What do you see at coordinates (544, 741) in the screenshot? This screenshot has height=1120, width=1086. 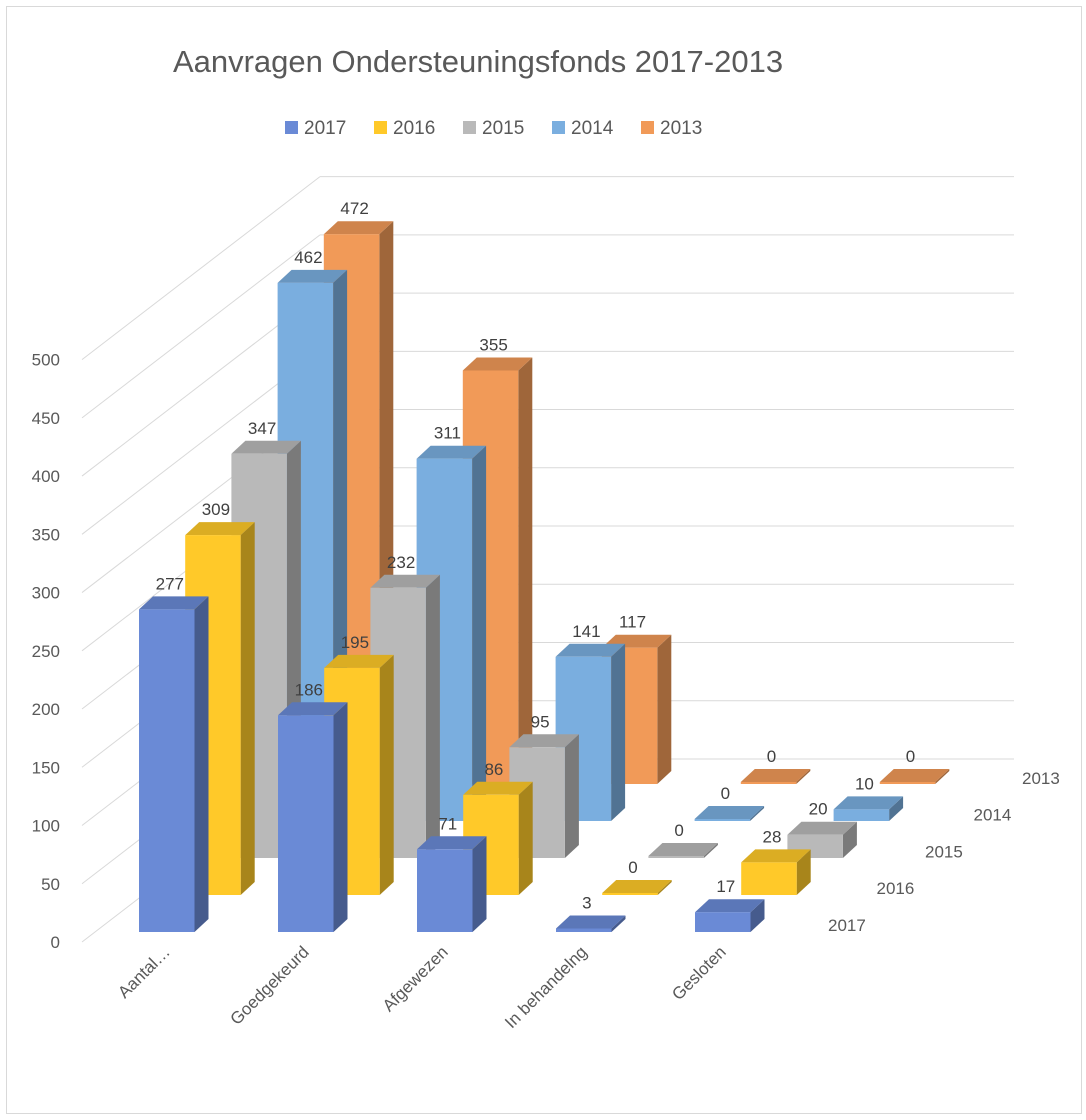 I see `bar-2015-3-top` at bounding box center [544, 741].